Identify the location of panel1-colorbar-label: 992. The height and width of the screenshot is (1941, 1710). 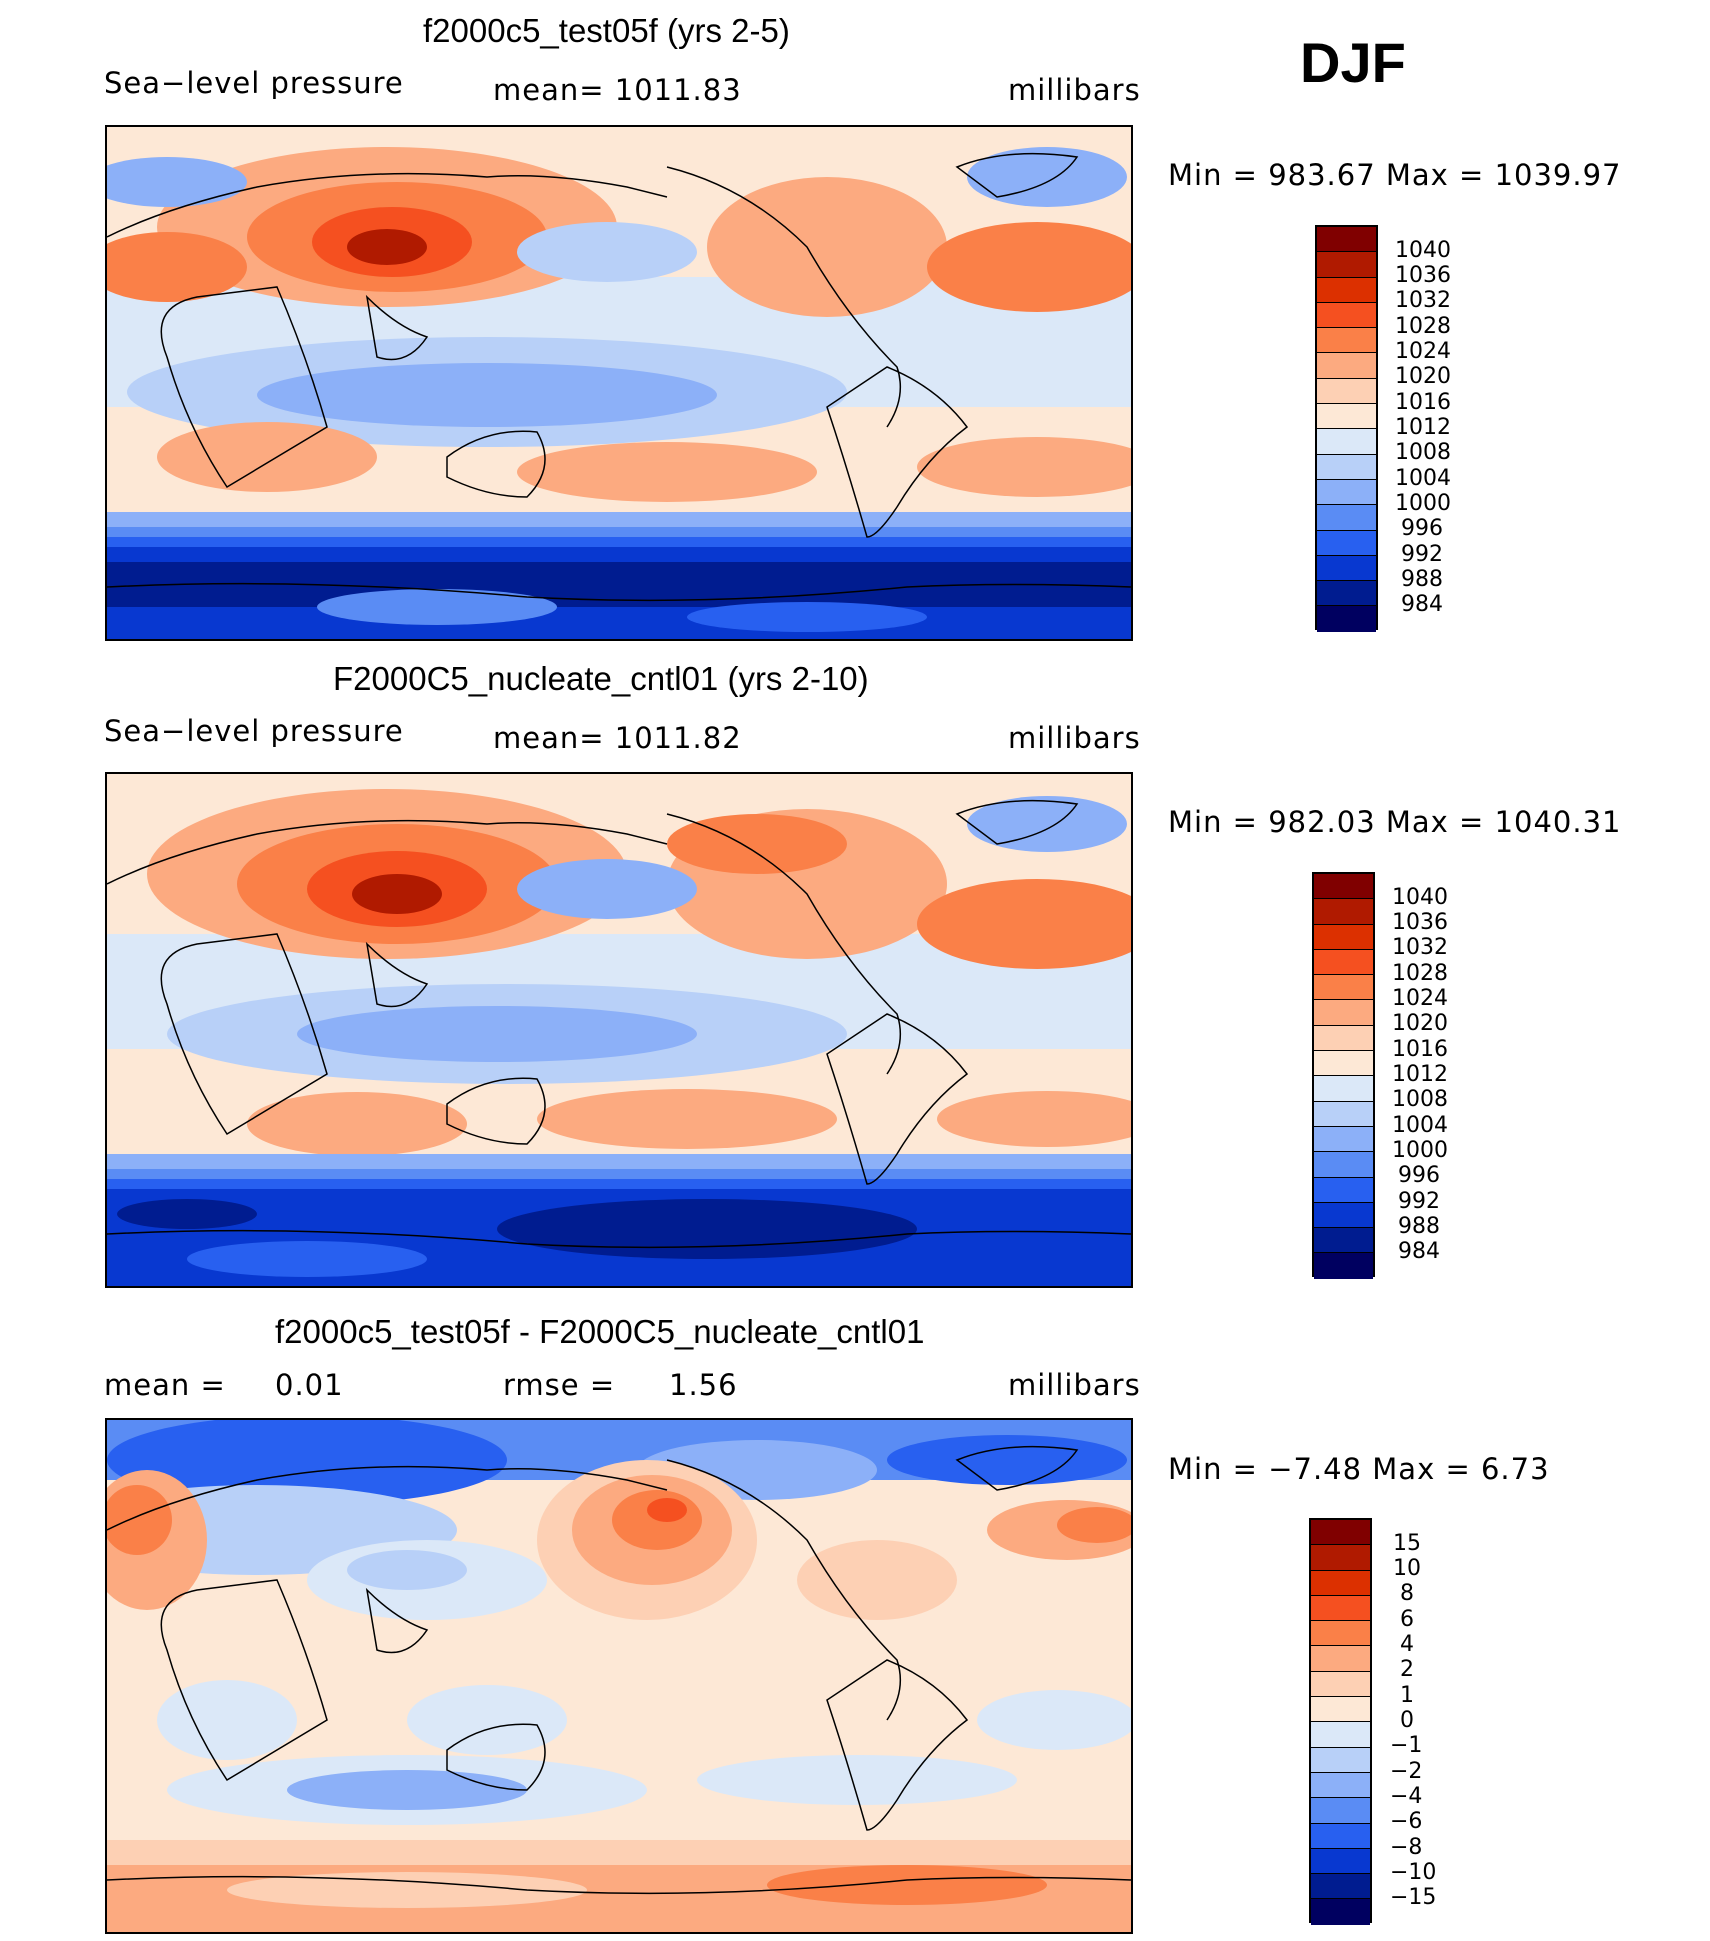
(1422, 554).